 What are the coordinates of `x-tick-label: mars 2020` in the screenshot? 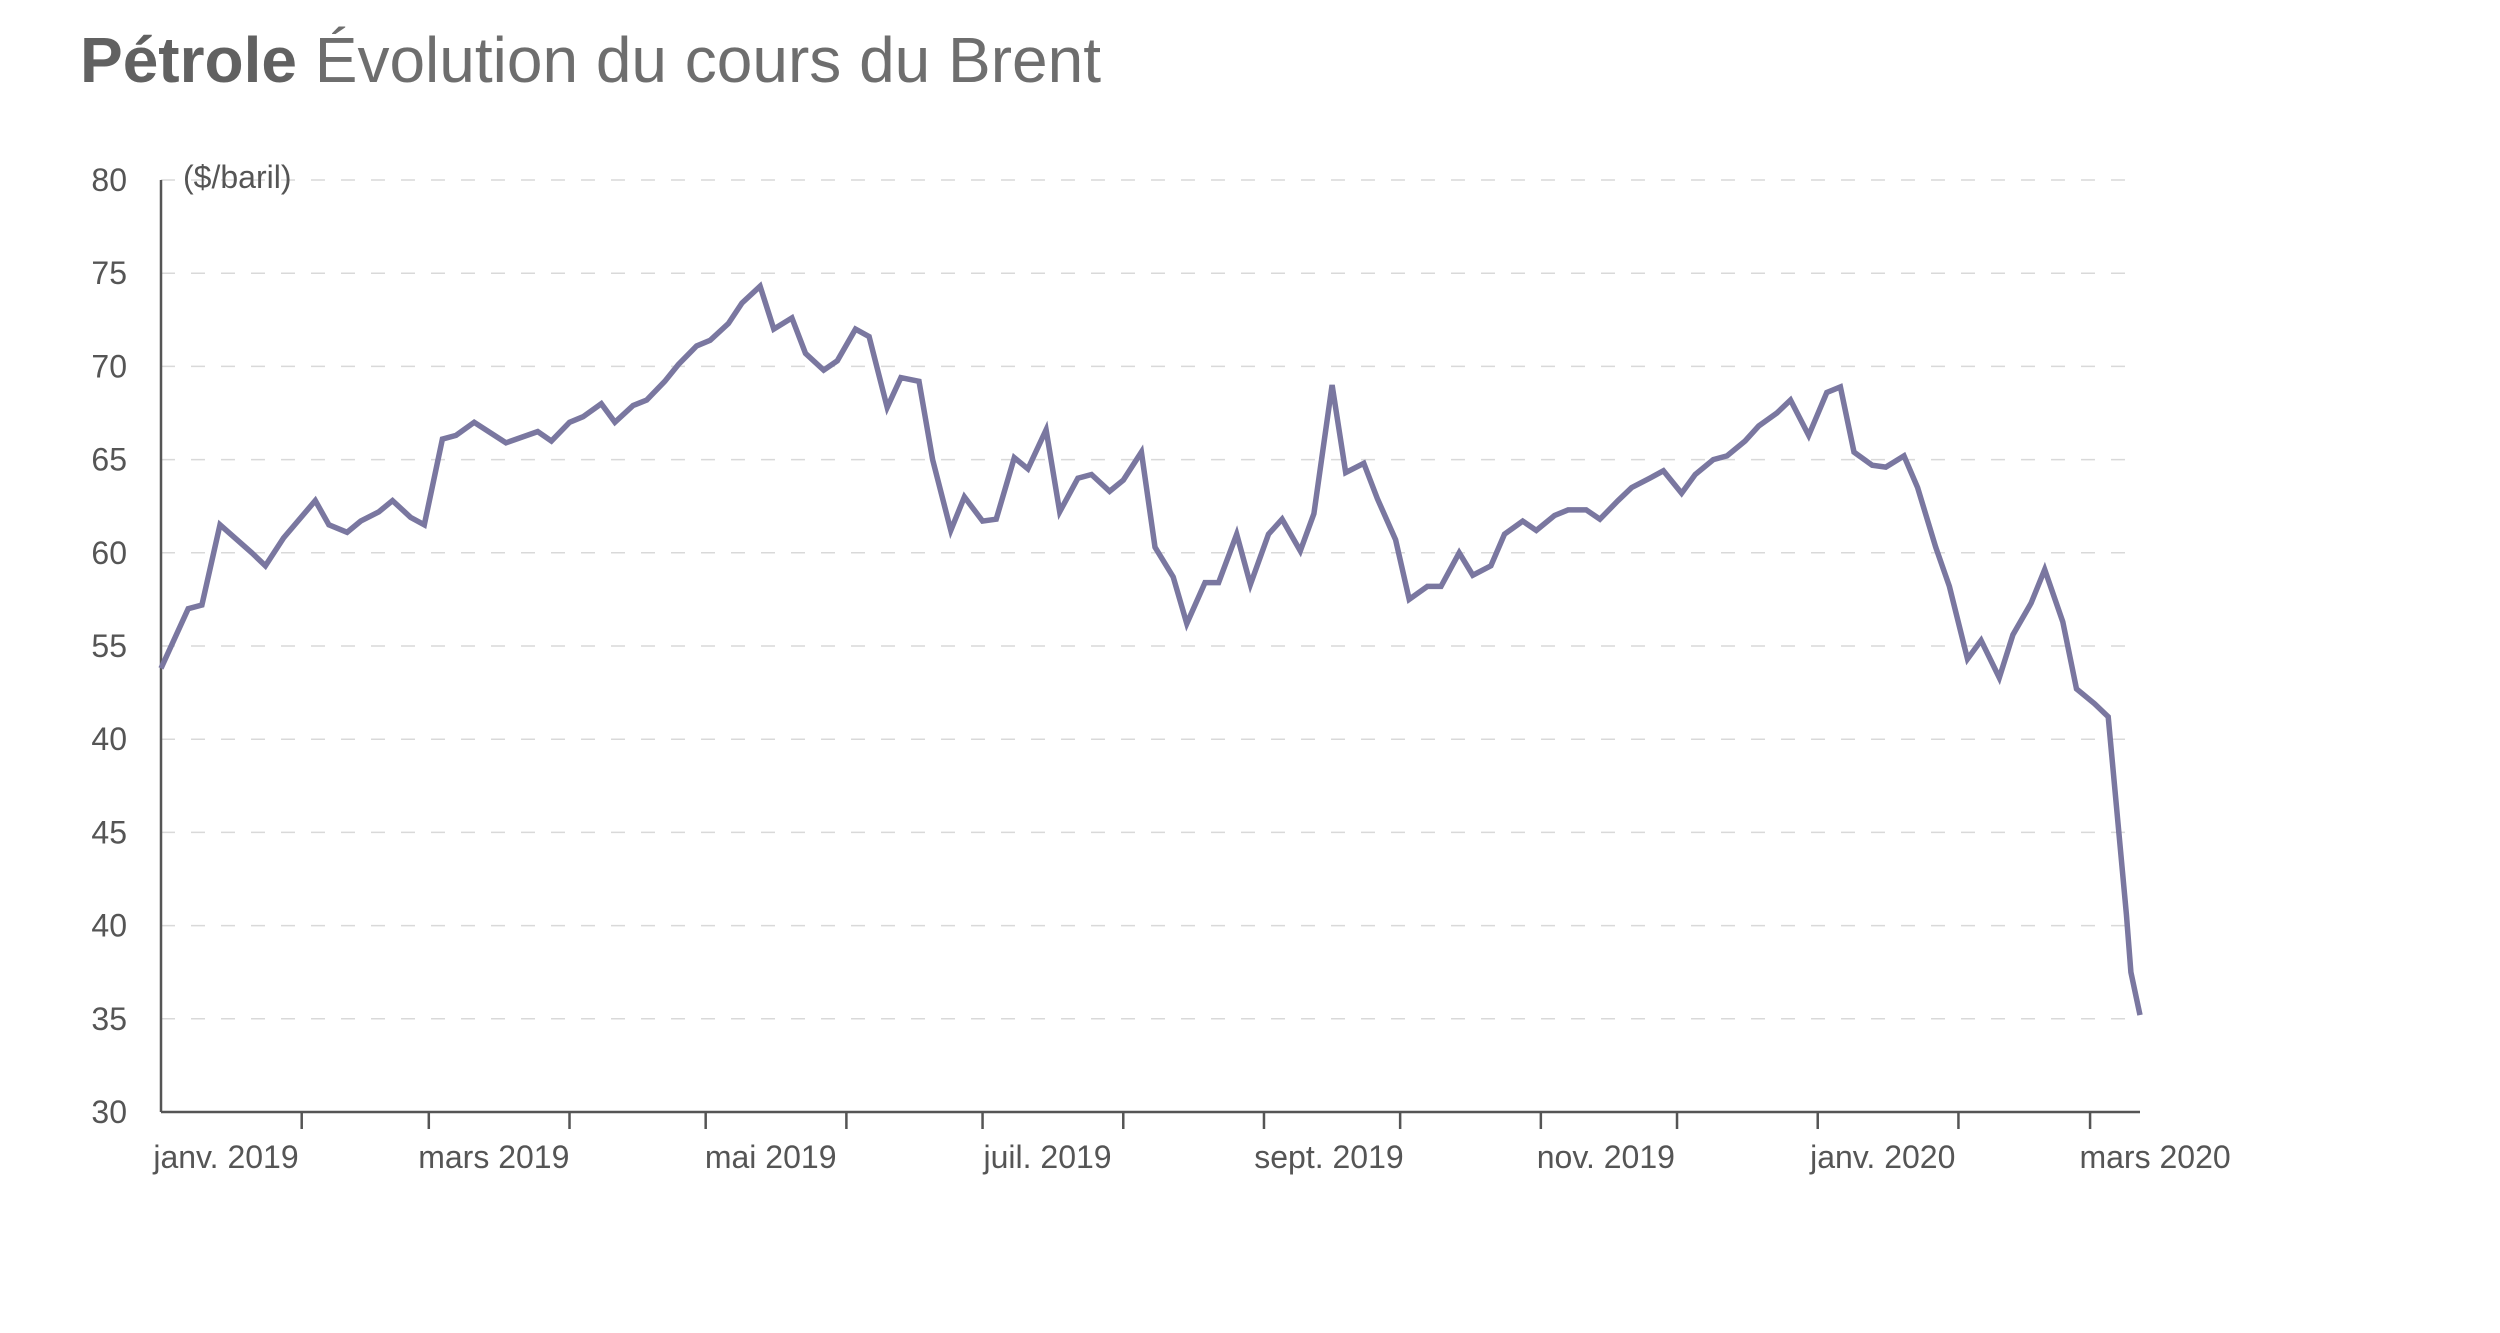 It's located at (2154, 1157).